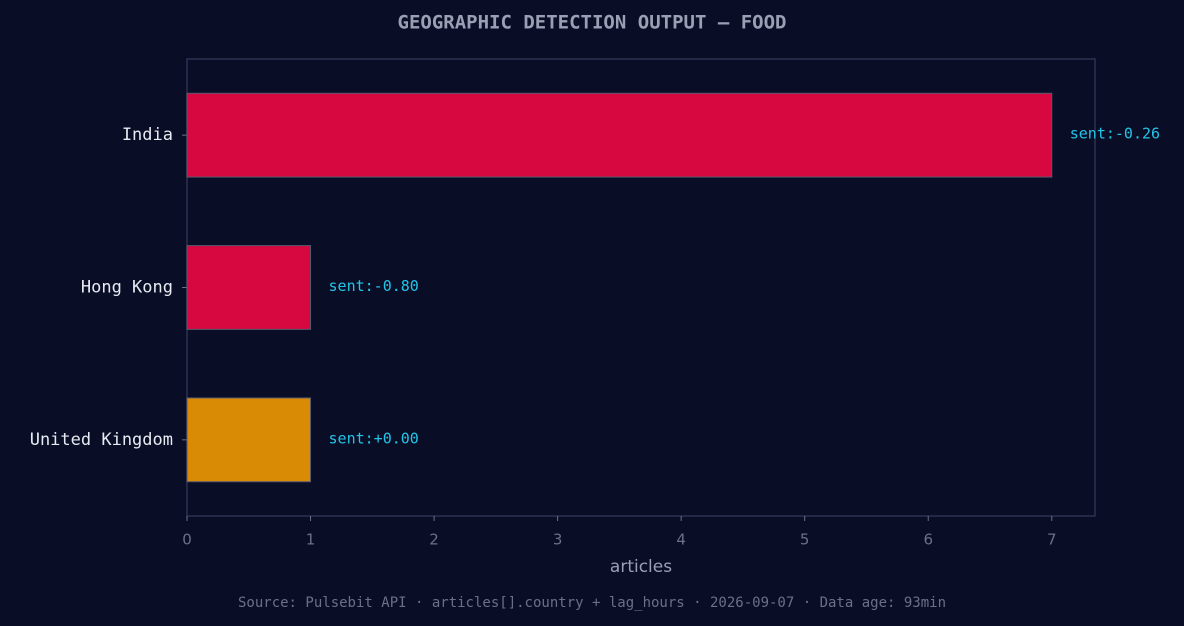 The height and width of the screenshot is (626, 1184). I want to click on x-tick-label: 2, so click(434, 540).